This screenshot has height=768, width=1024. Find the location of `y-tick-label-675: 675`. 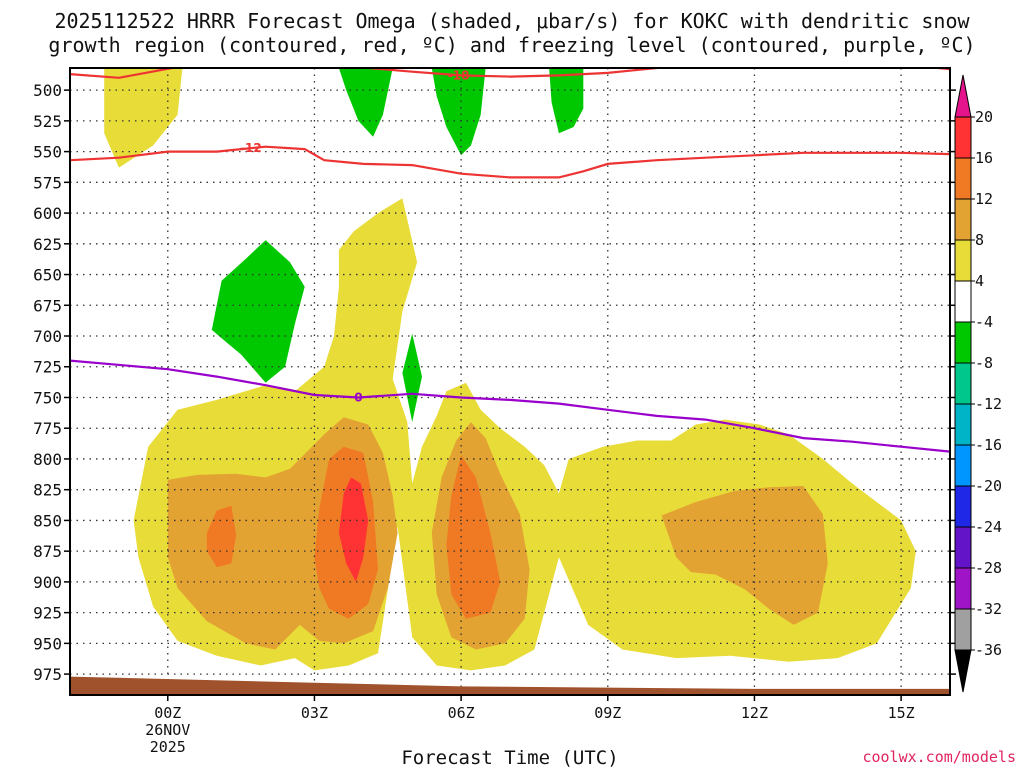

y-tick-label-675: 675 is located at coordinates (47, 305).